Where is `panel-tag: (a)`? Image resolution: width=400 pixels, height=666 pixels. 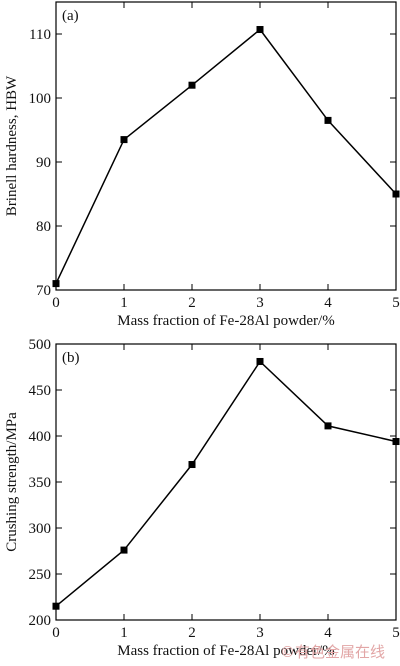 panel-tag: (a) is located at coordinates (70, 16).